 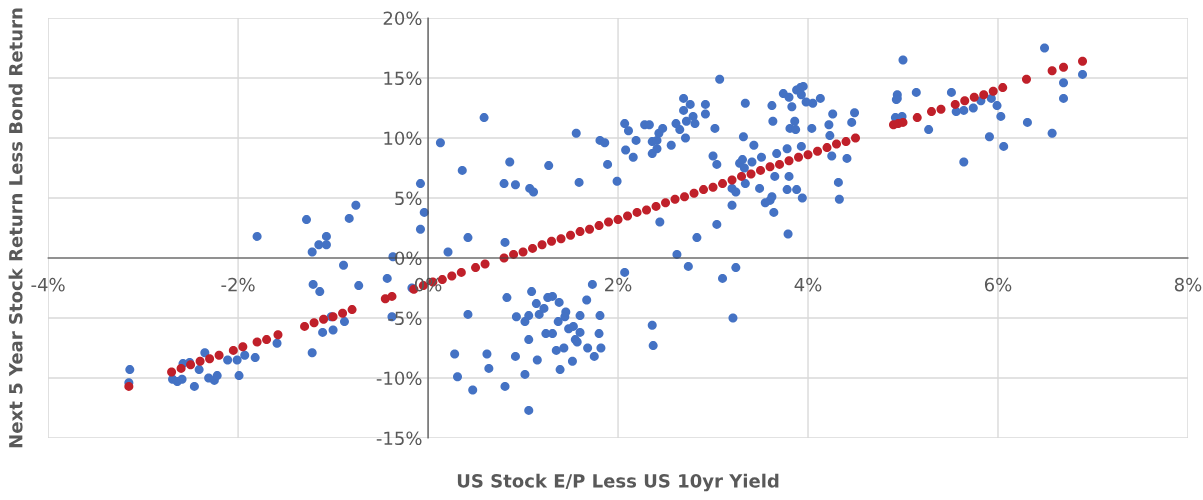 What do you see at coordinates (998, 284) in the screenshot?
I see `x-tick-label: 6%` at bounding box center [998, 284].